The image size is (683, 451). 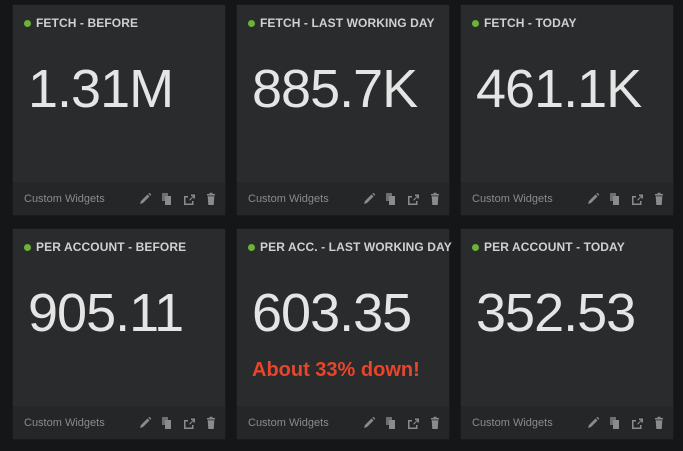 I want to click on widget-fetch-before: FETCH - BEFORE 1.31M Custom Widgets, so click(x=119, y=110).